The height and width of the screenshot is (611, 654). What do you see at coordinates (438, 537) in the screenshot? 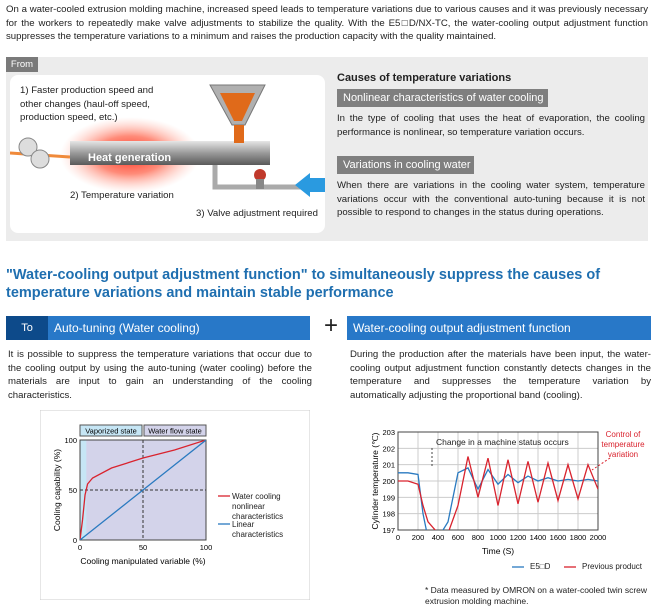
I see `x-tick-label: 400` at bounding box center [438, 537].